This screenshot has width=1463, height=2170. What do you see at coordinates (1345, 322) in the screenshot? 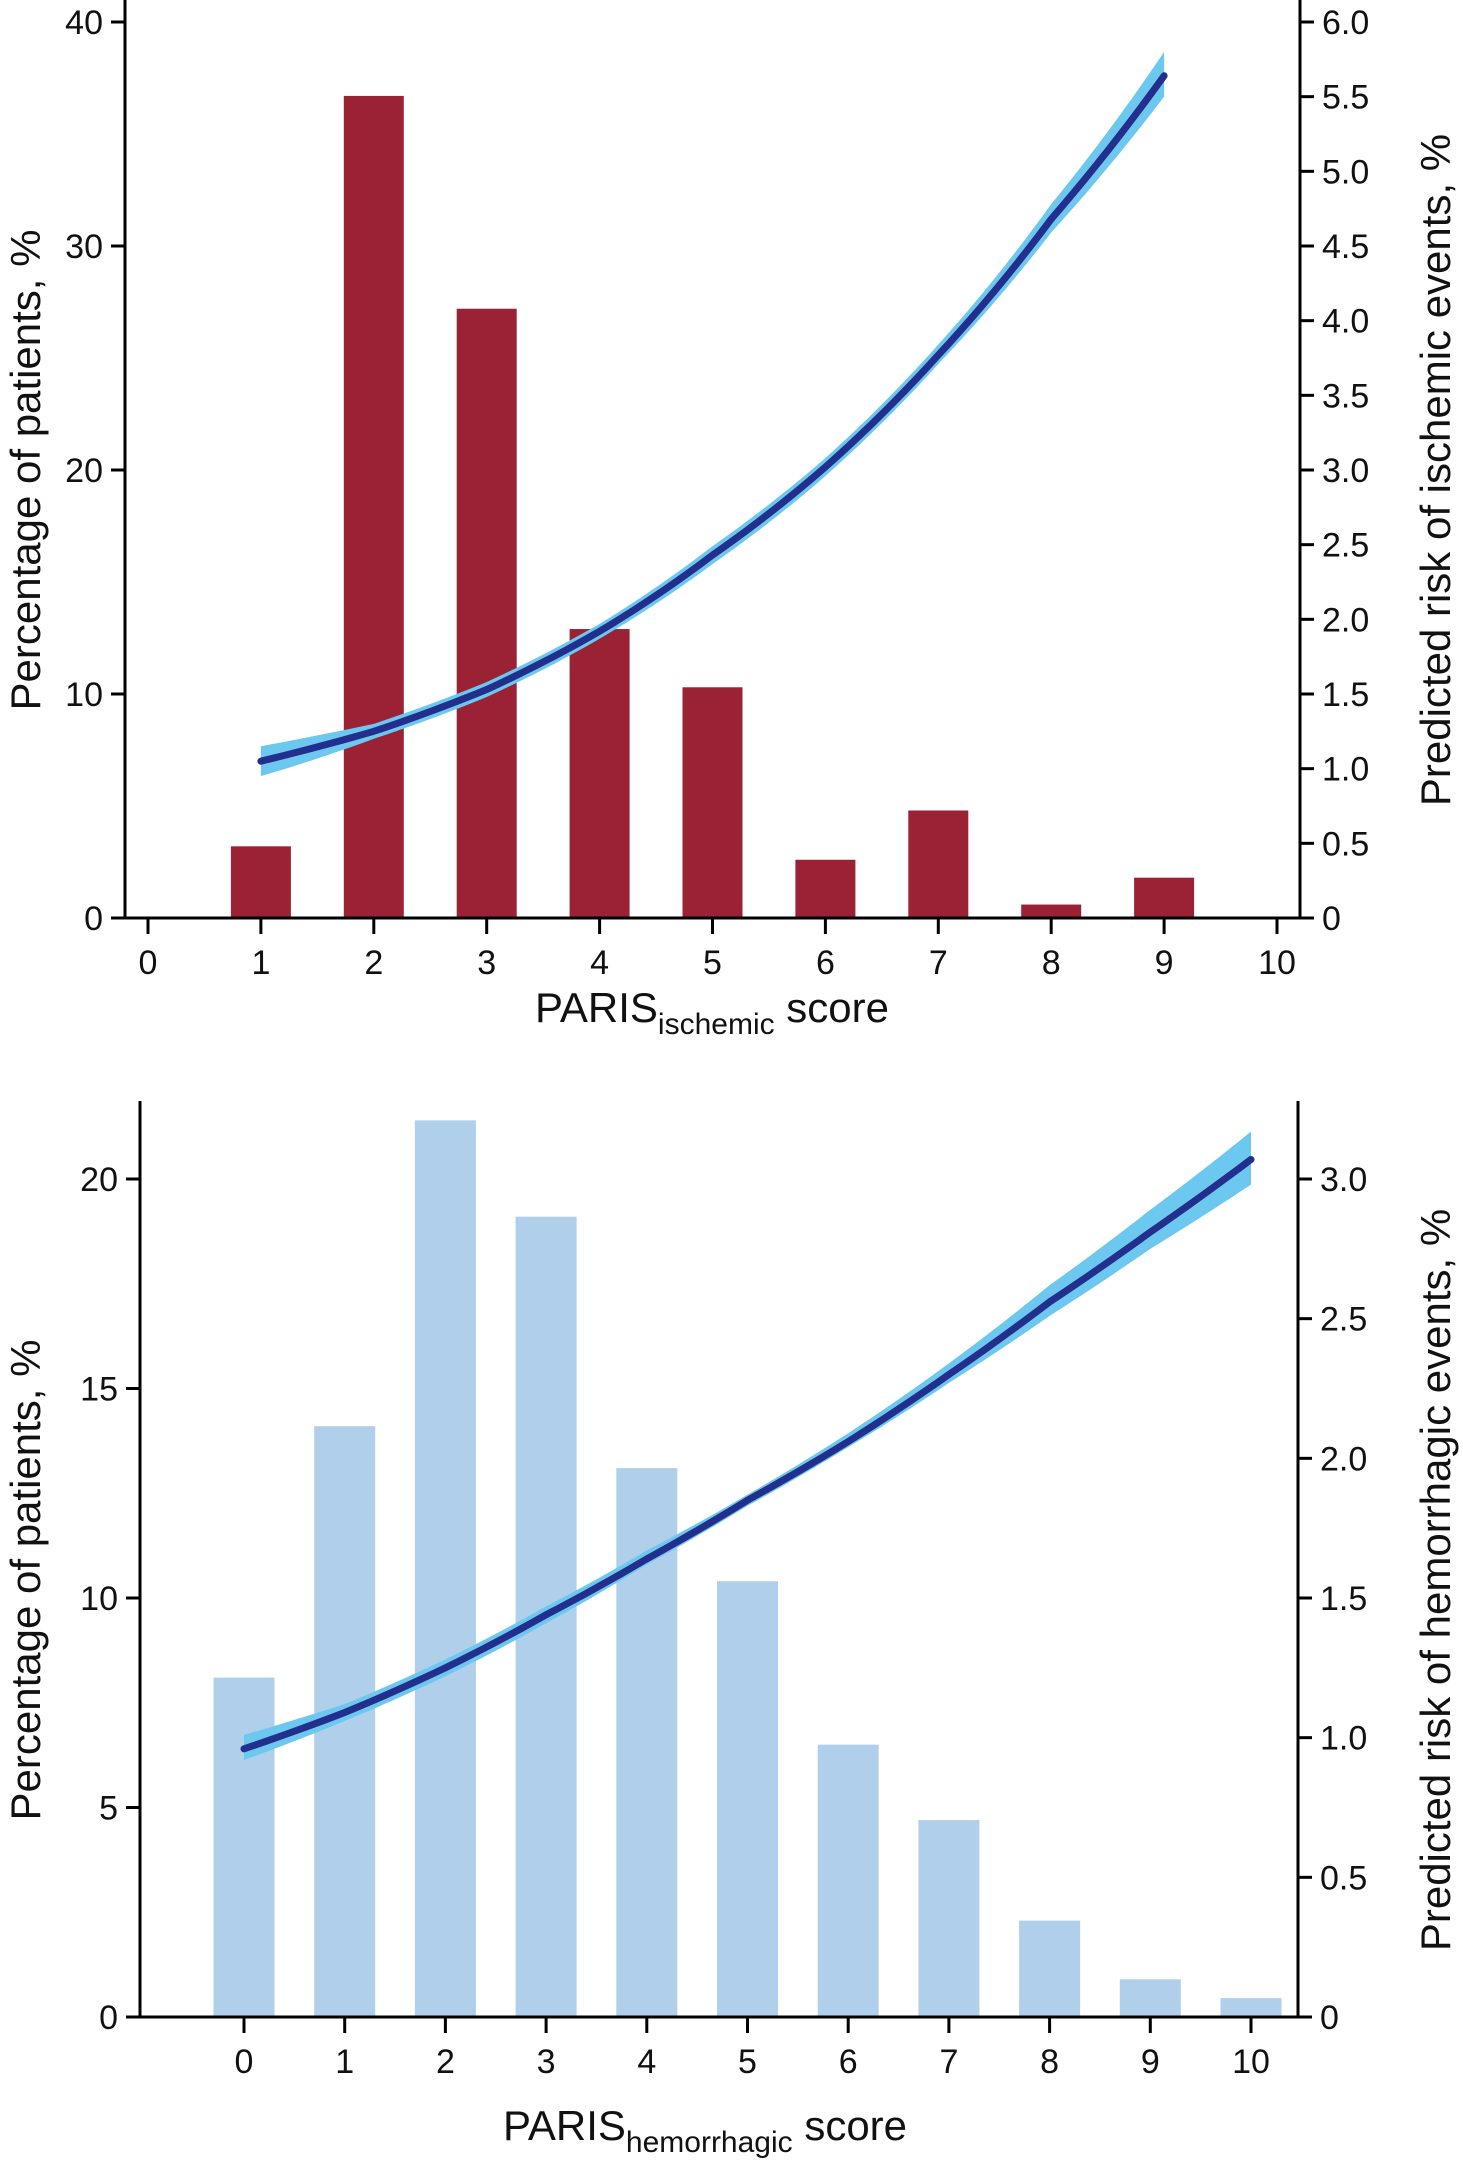
I see `y2-tick-label: 4.0` at bounding box center [1345, 322].